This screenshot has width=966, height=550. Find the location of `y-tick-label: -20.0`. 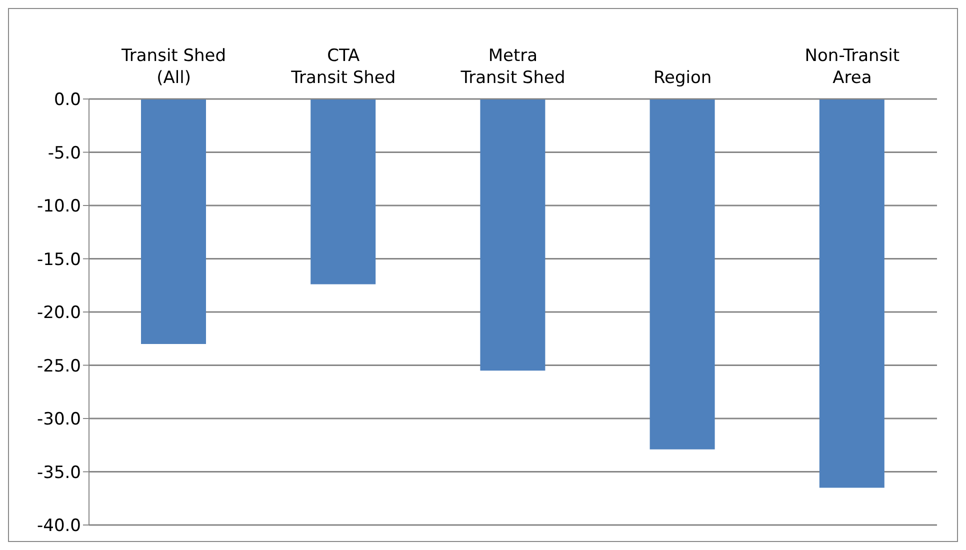

y-tick-label: -20.0 is located at coordinates (59, 313).